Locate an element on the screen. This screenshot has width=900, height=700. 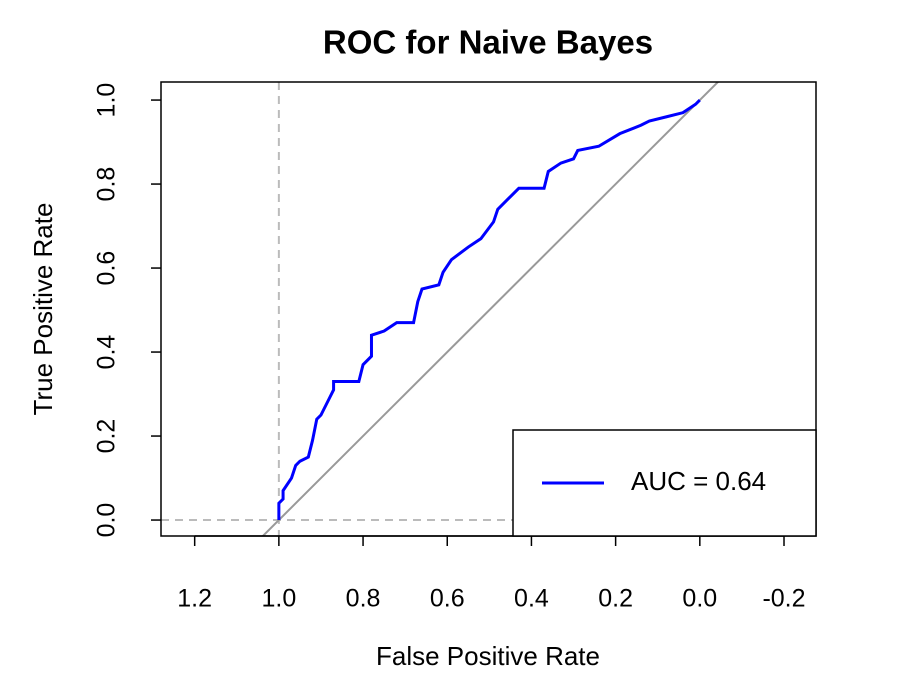
x-tick-label: 0.2 is located at coordinates (615, 599).